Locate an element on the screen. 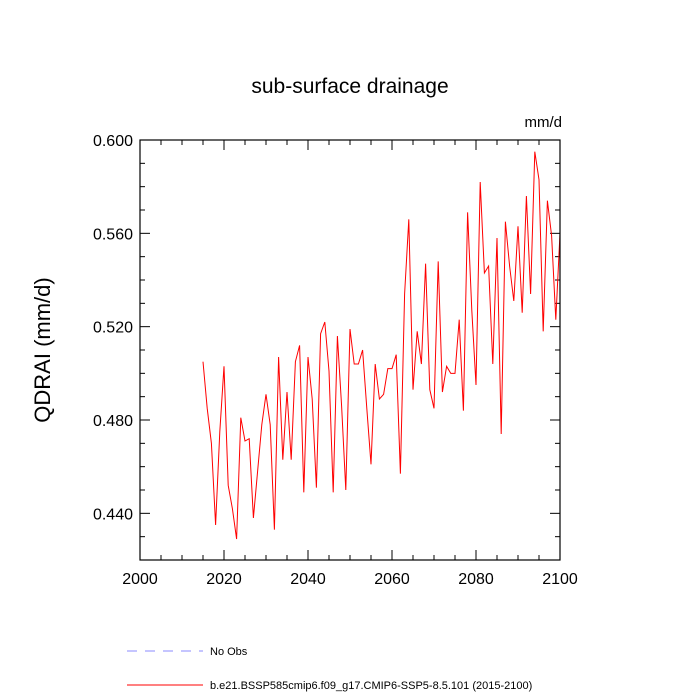 Image resolution: width=700 pixels, height=700 pixels. chart-title: sub-surface drainage is located at coordinates (349, 86).